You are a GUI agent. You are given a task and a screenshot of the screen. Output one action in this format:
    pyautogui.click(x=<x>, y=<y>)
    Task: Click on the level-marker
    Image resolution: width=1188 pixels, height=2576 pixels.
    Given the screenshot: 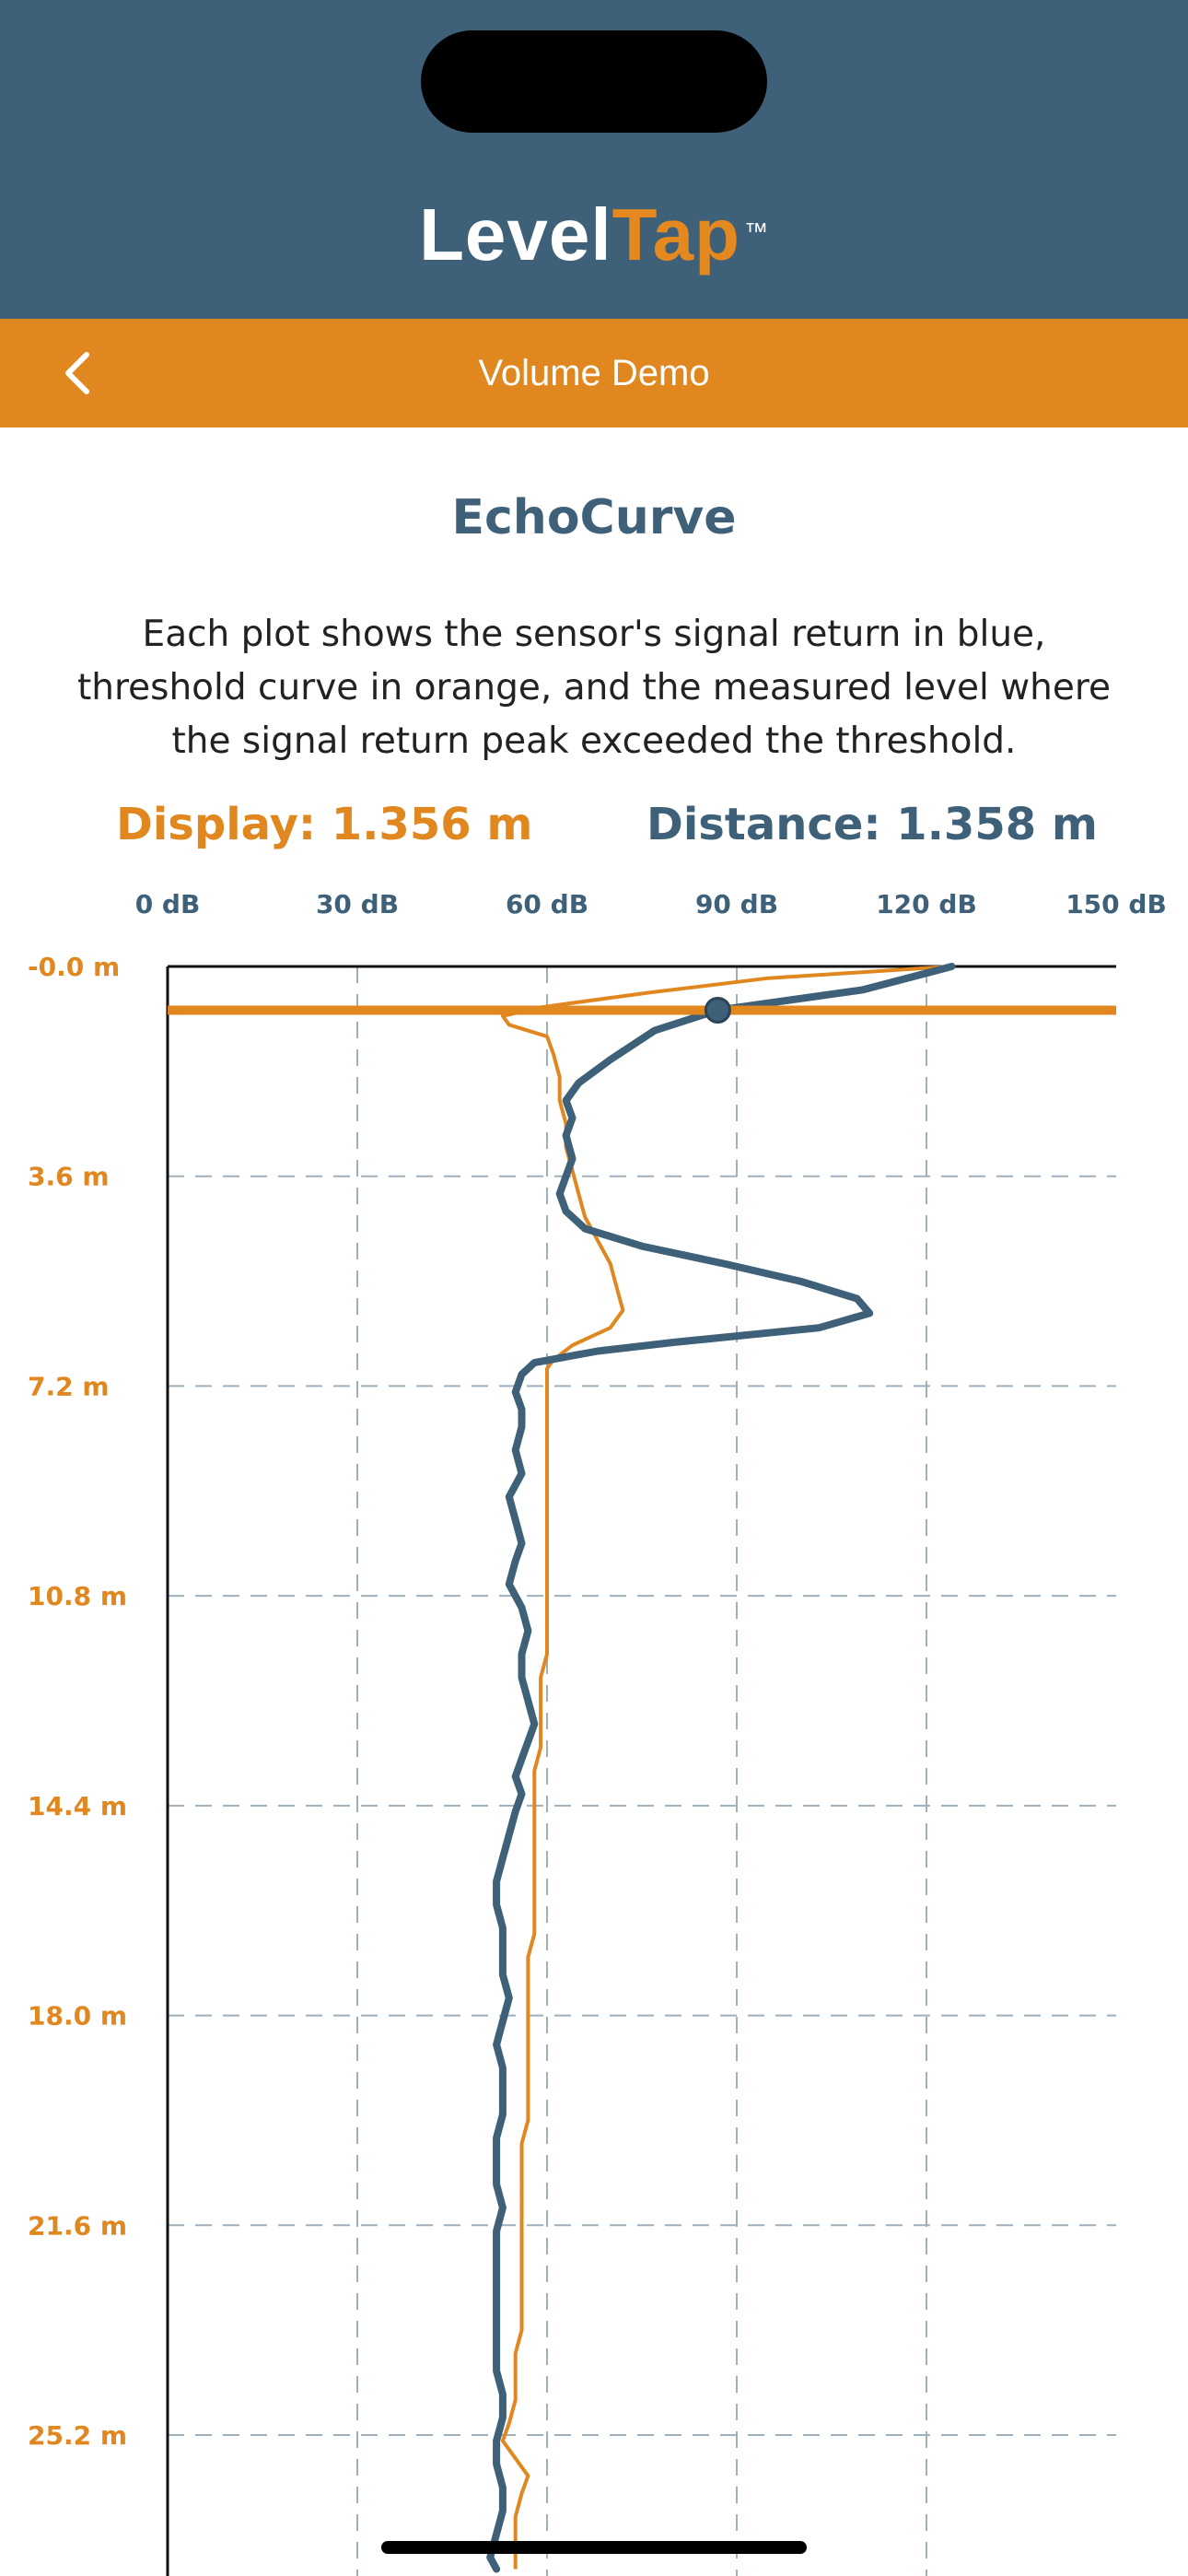 What is the action you would take?
    pyautogui.click(x=717, y=1010)
    